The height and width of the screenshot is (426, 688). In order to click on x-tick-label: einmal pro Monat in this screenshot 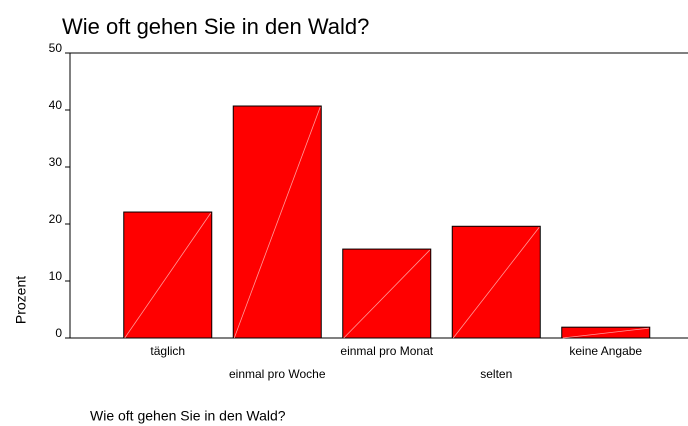, I will do `click(386, 351)`.